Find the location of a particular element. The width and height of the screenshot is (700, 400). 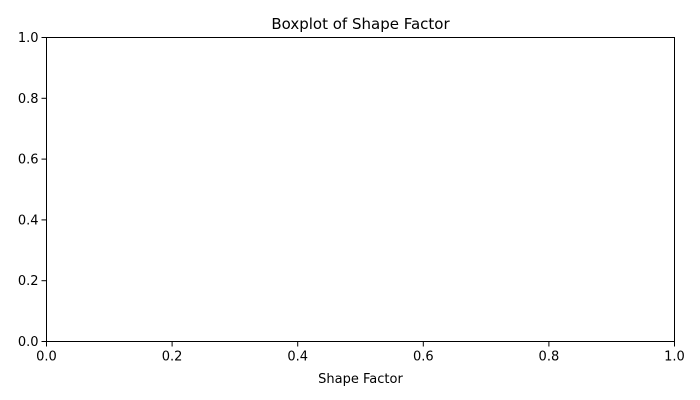

x-tick-label: 1.0 is located at coordinates (674, 357).